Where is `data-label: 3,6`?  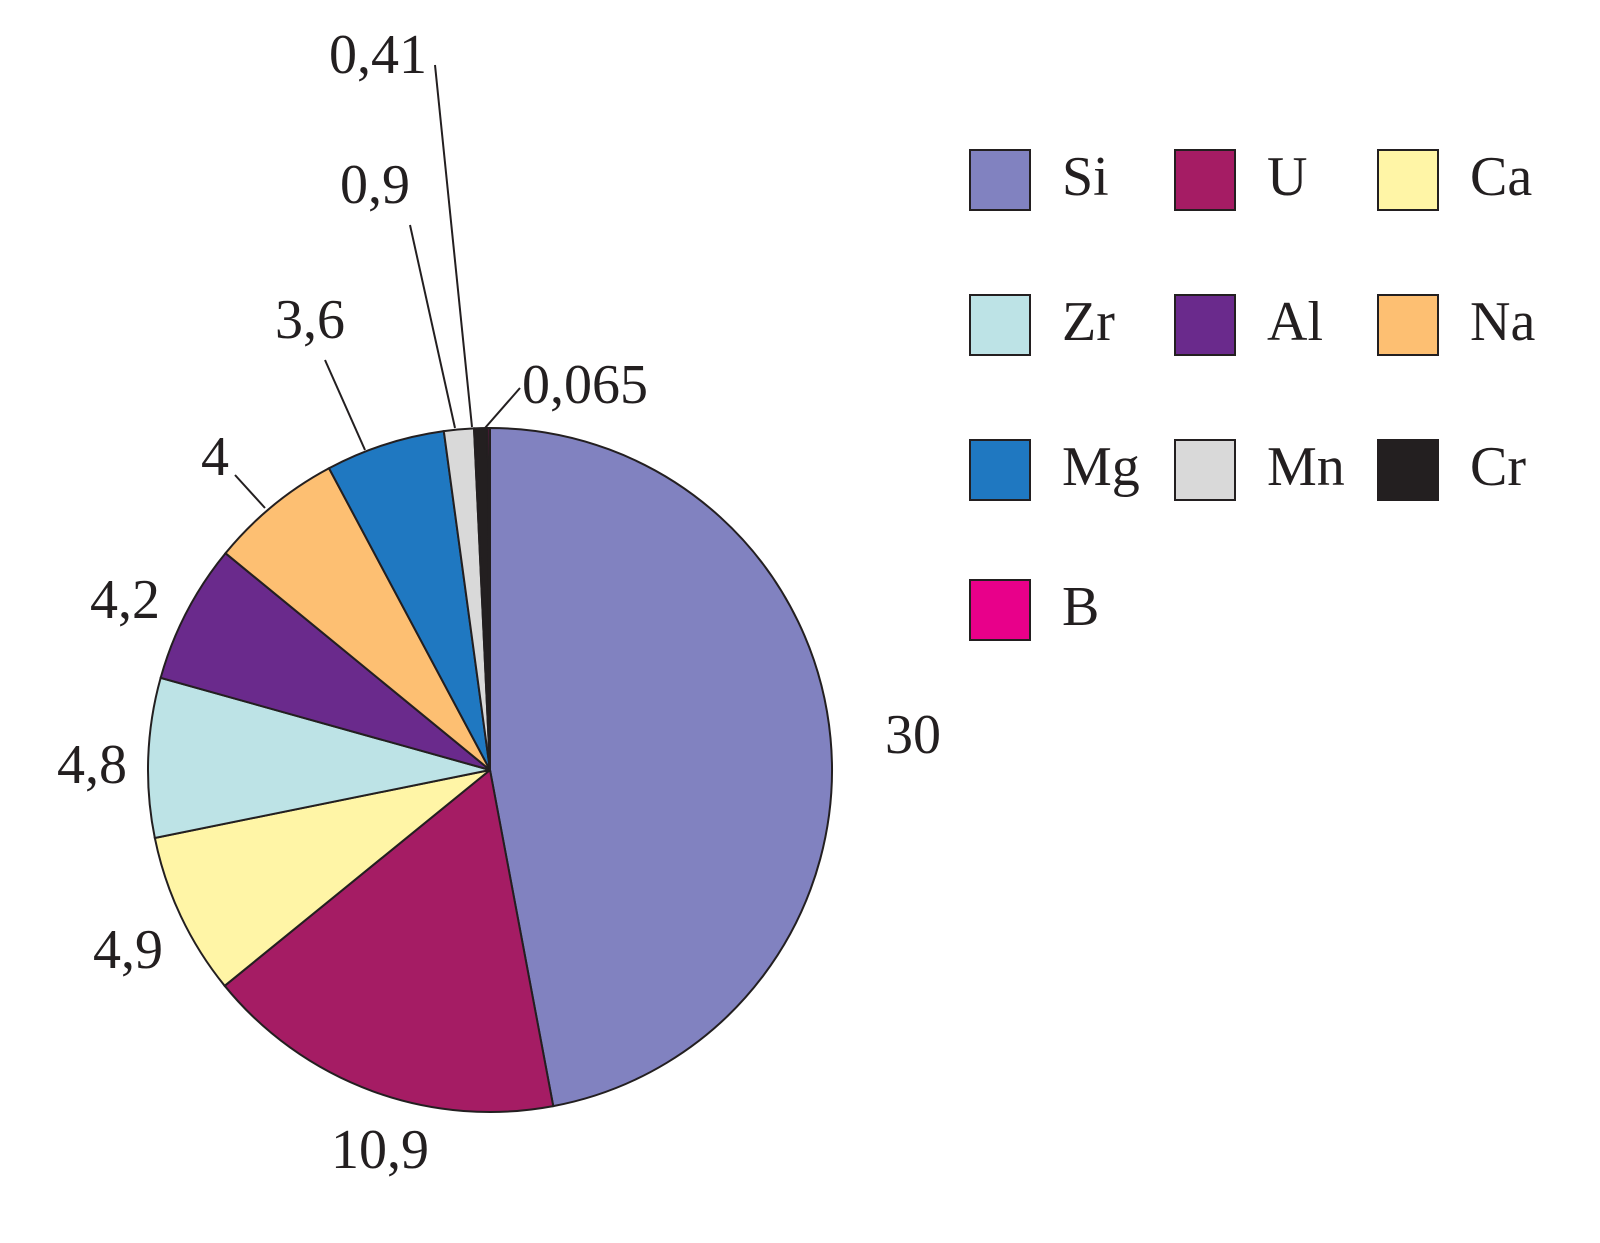
data-label: 3,6 is located at coordinates (310, 320).